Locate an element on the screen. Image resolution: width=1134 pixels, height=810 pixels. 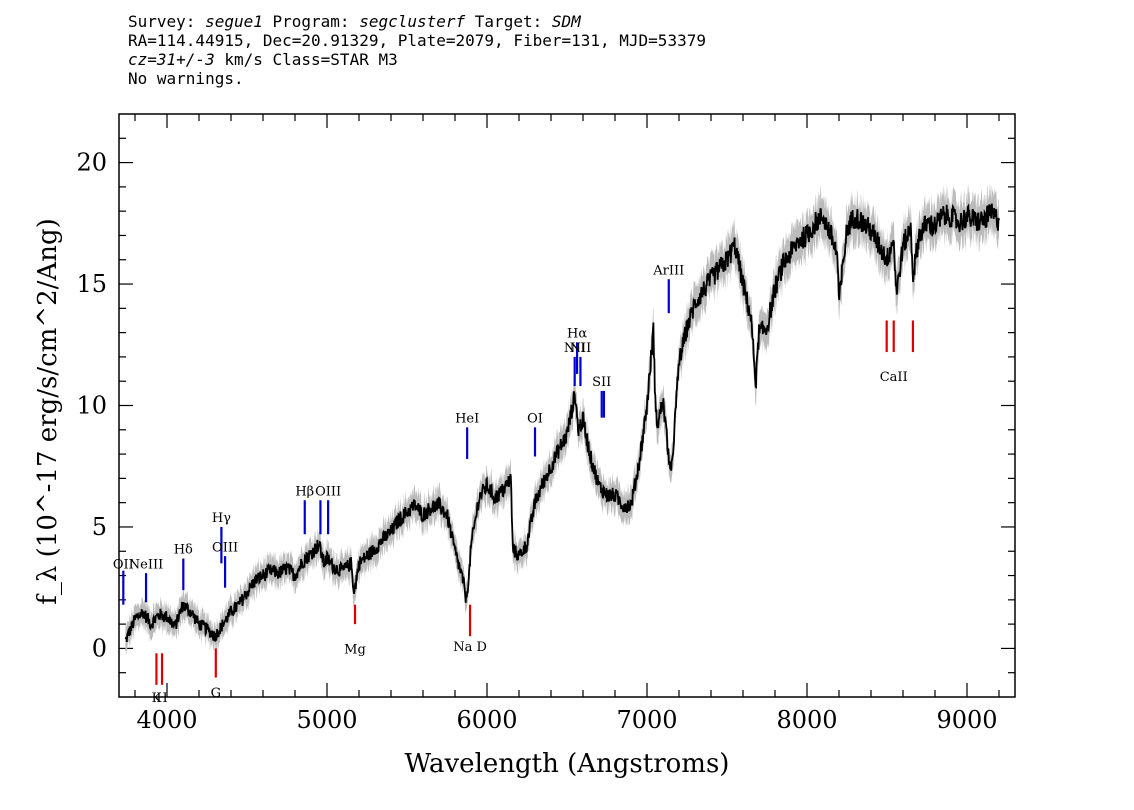
spectral-line-label: CaII is located at coordinates (894, 377).